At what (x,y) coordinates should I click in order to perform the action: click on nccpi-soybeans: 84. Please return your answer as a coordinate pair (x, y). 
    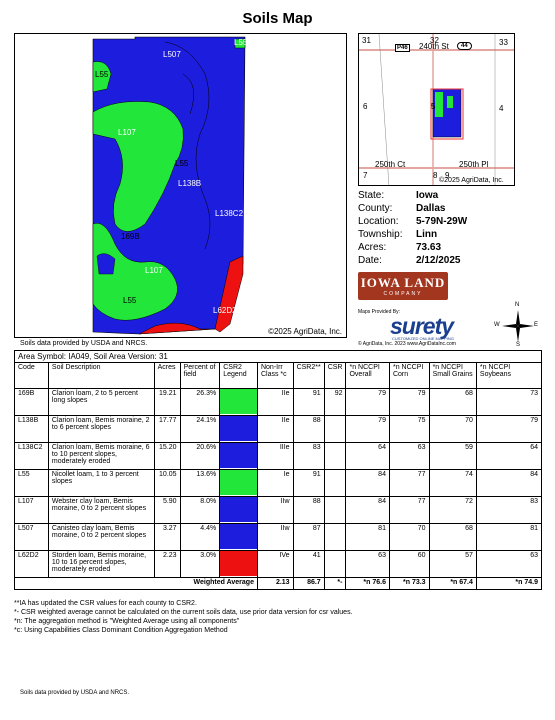
    Looking at the image, I should click on (509, 483).